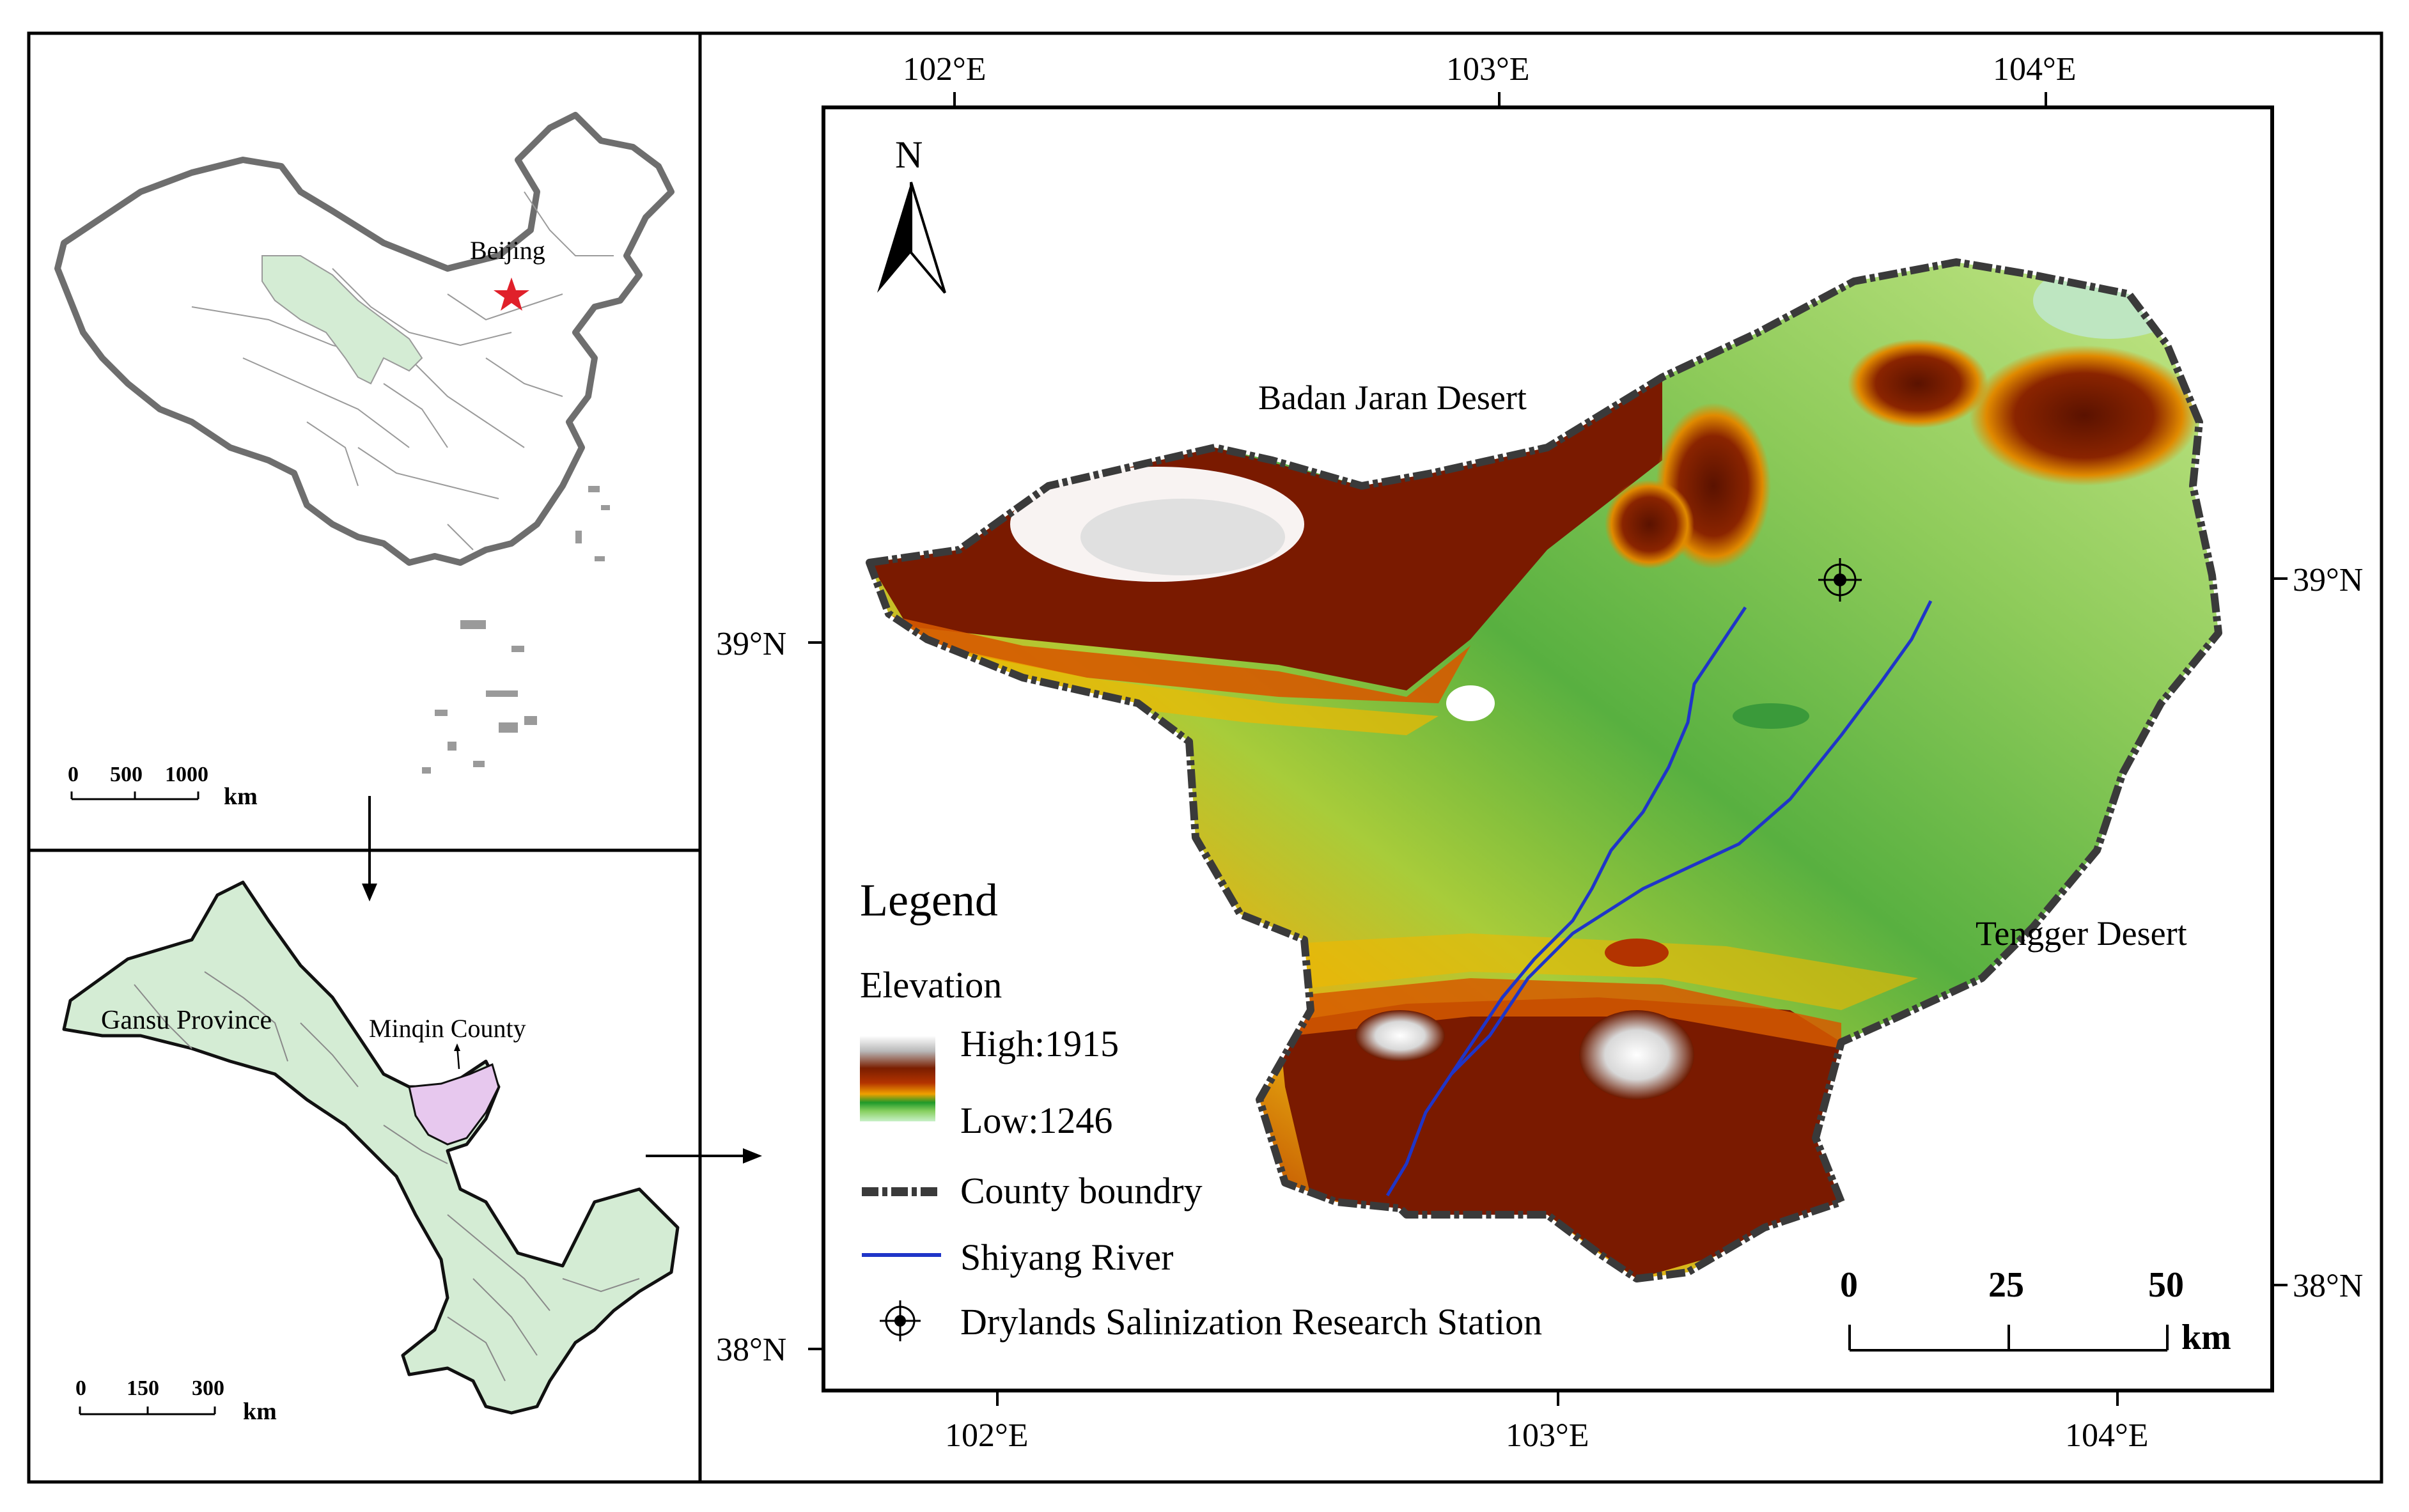 Image resolution: width=2409 pixels, height=1512 pixels. What do you see at coordinates (1036, 1120) in the screenshot?
I see `legend-low-label: Low:1246` at bounding box center [1036, 1120].